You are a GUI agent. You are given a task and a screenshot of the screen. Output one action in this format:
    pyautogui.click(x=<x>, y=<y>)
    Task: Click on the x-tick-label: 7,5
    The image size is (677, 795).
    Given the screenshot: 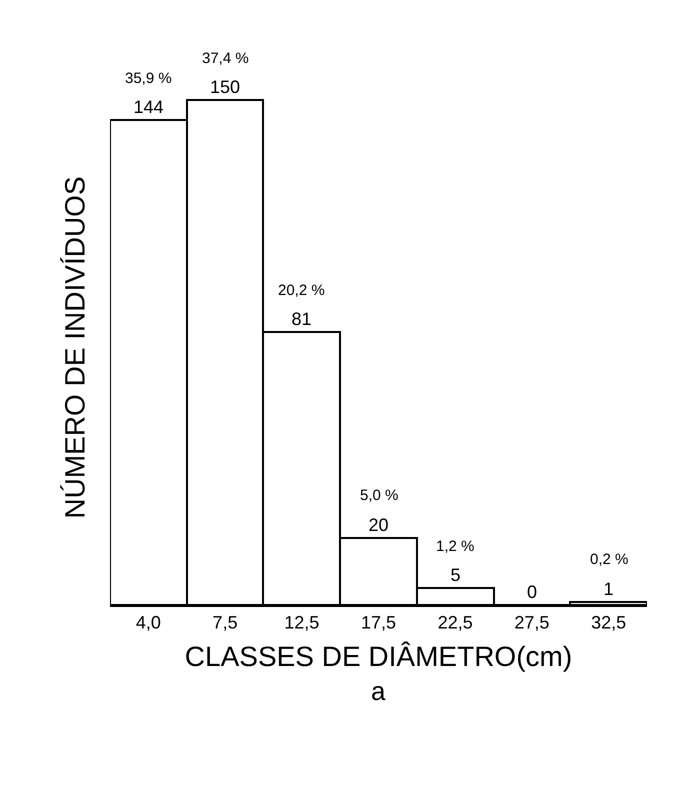 What is the action you would take?
    pyautogui.click(x=225, y=622)
    